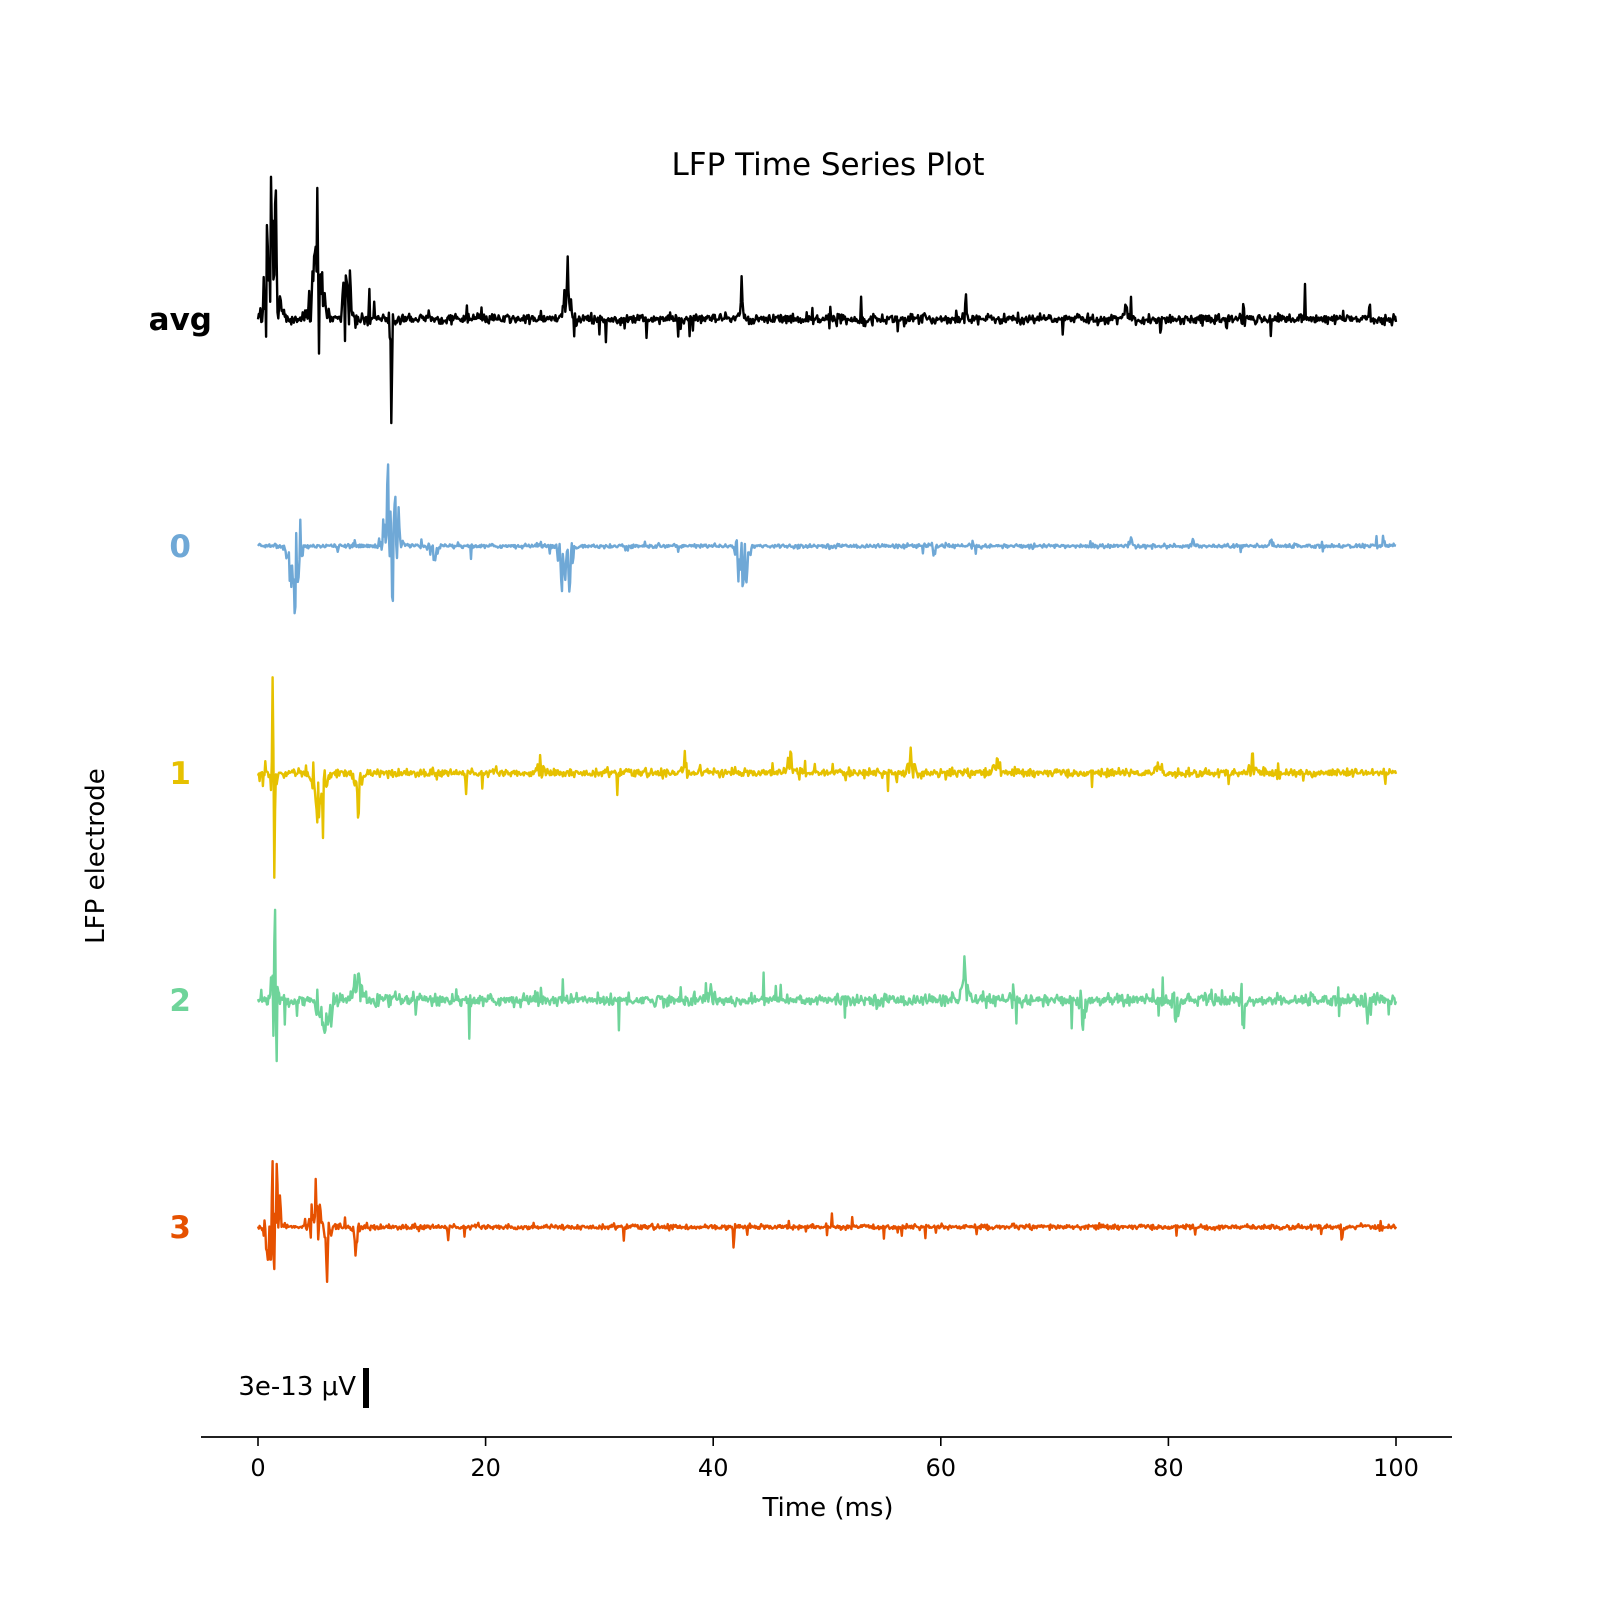  I want to click on y-axis-label: LFP electrode, so click(96, 856).